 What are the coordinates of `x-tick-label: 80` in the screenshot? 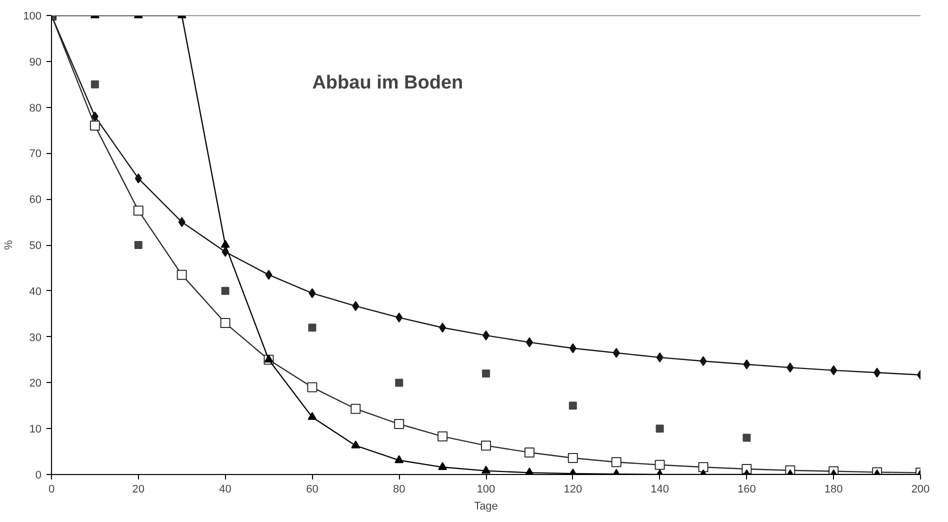 It's located at (399, 490).